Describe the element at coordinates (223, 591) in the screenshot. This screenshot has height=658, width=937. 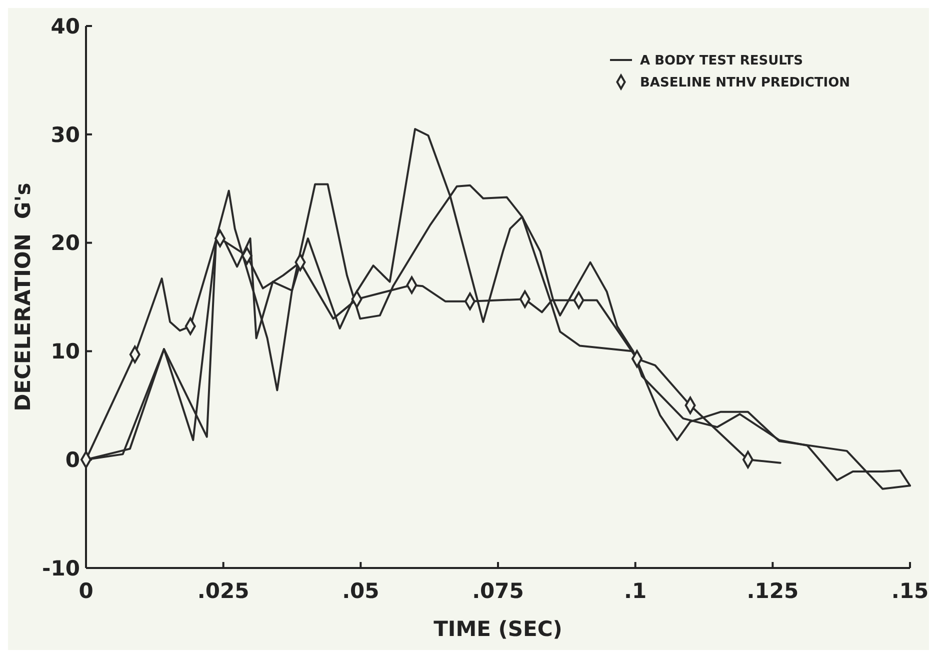
I see `x-tick-label: .025` at that location.